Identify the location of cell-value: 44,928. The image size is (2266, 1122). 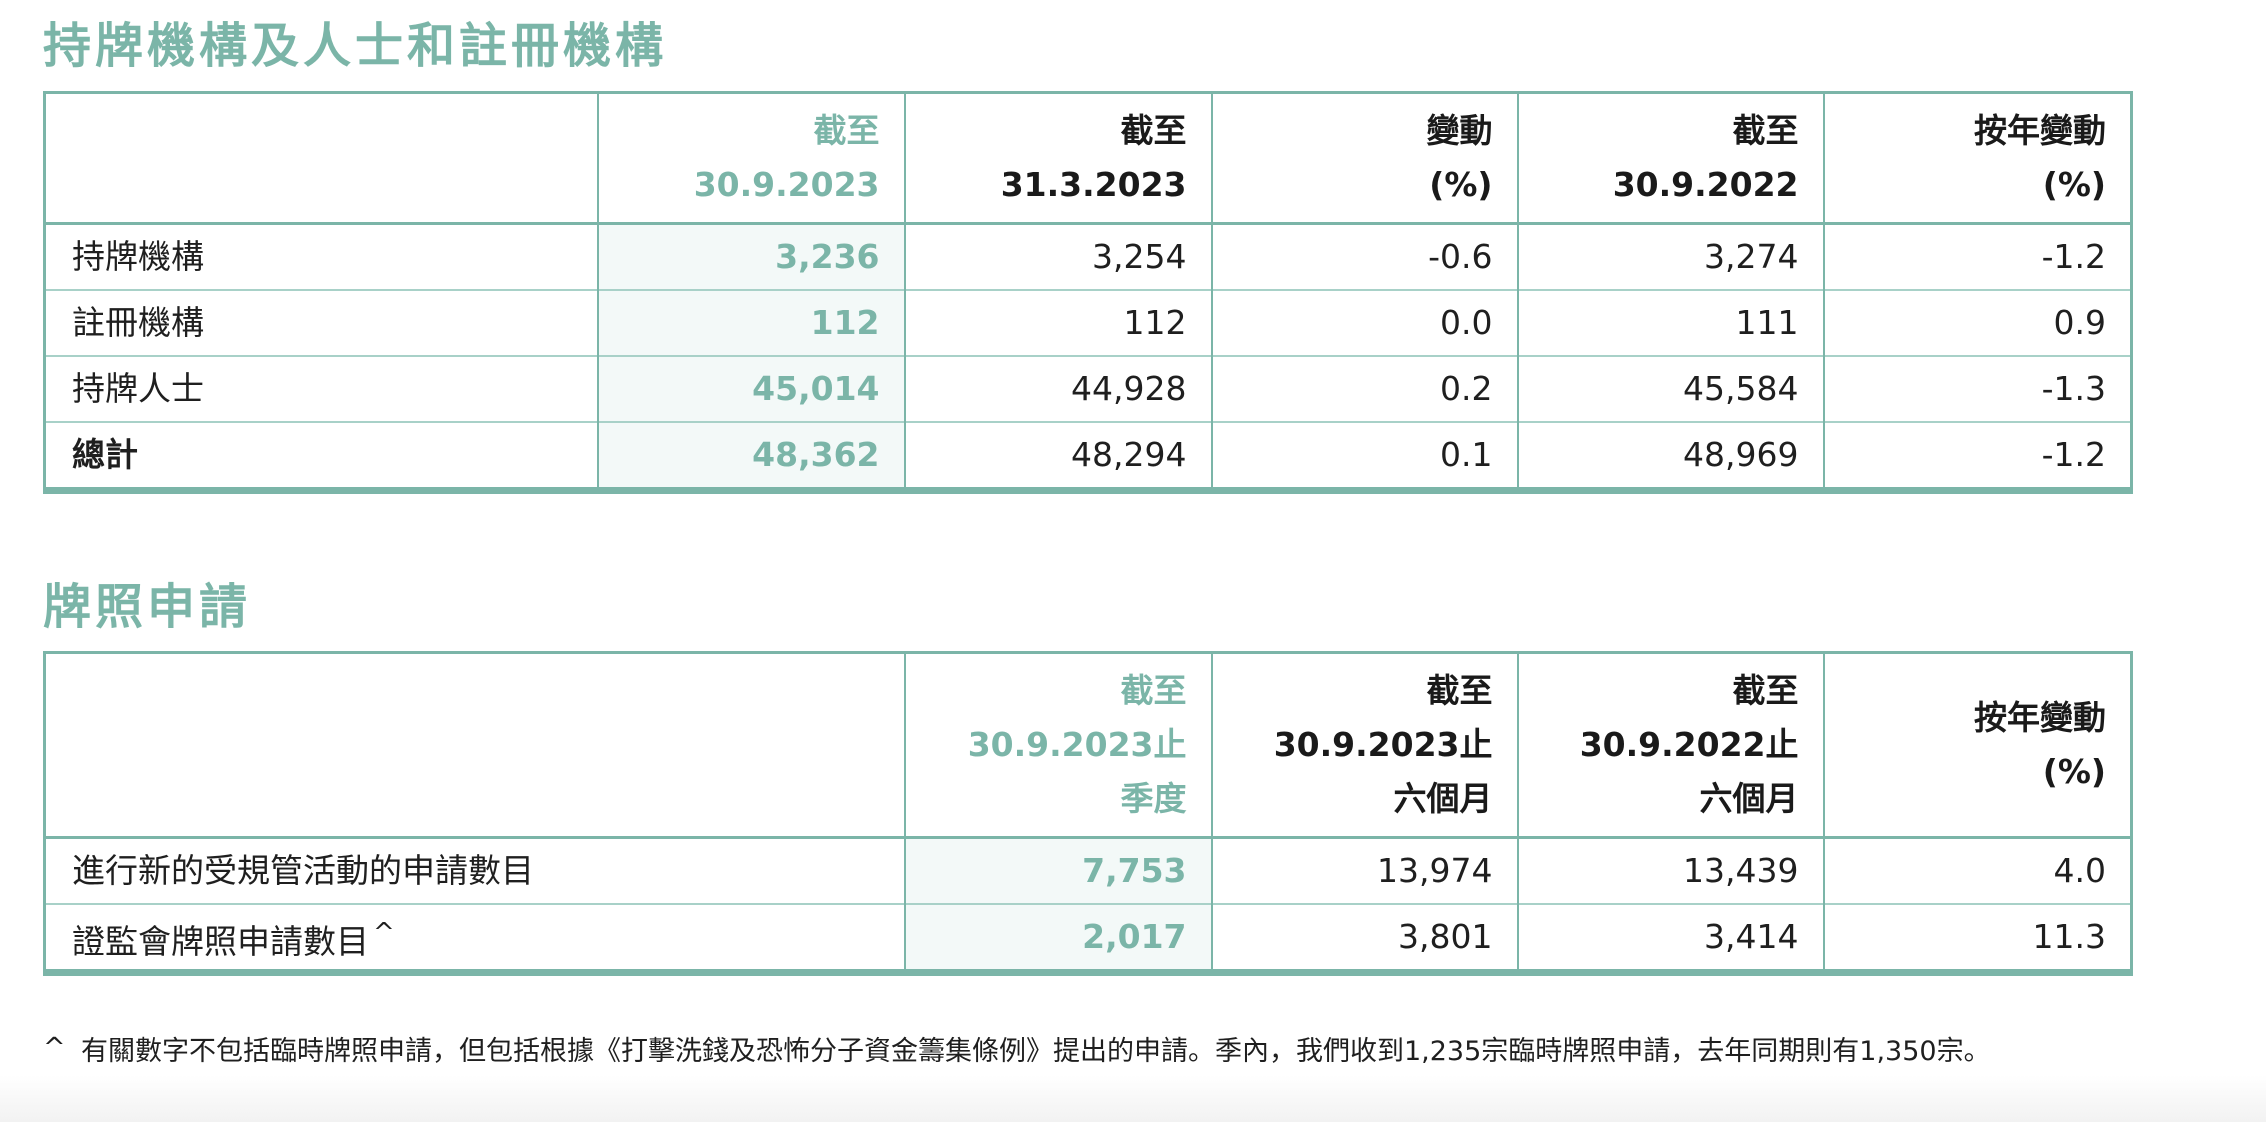
(1057, 388).